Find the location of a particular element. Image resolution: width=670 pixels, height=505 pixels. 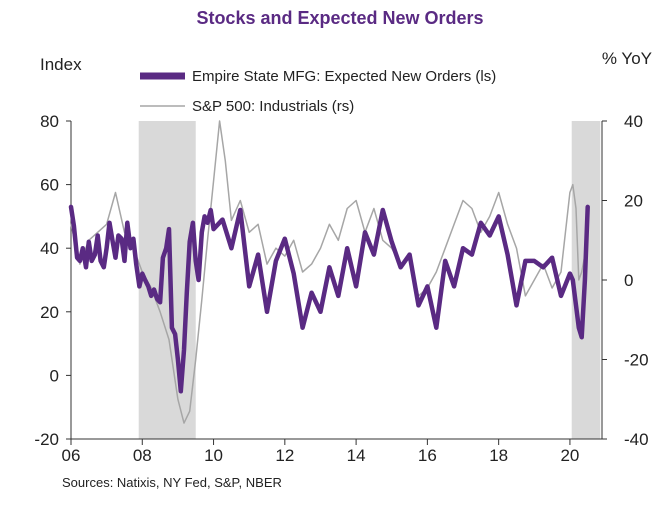

left-tick-label: 60 is located at coordinates (49, 185).